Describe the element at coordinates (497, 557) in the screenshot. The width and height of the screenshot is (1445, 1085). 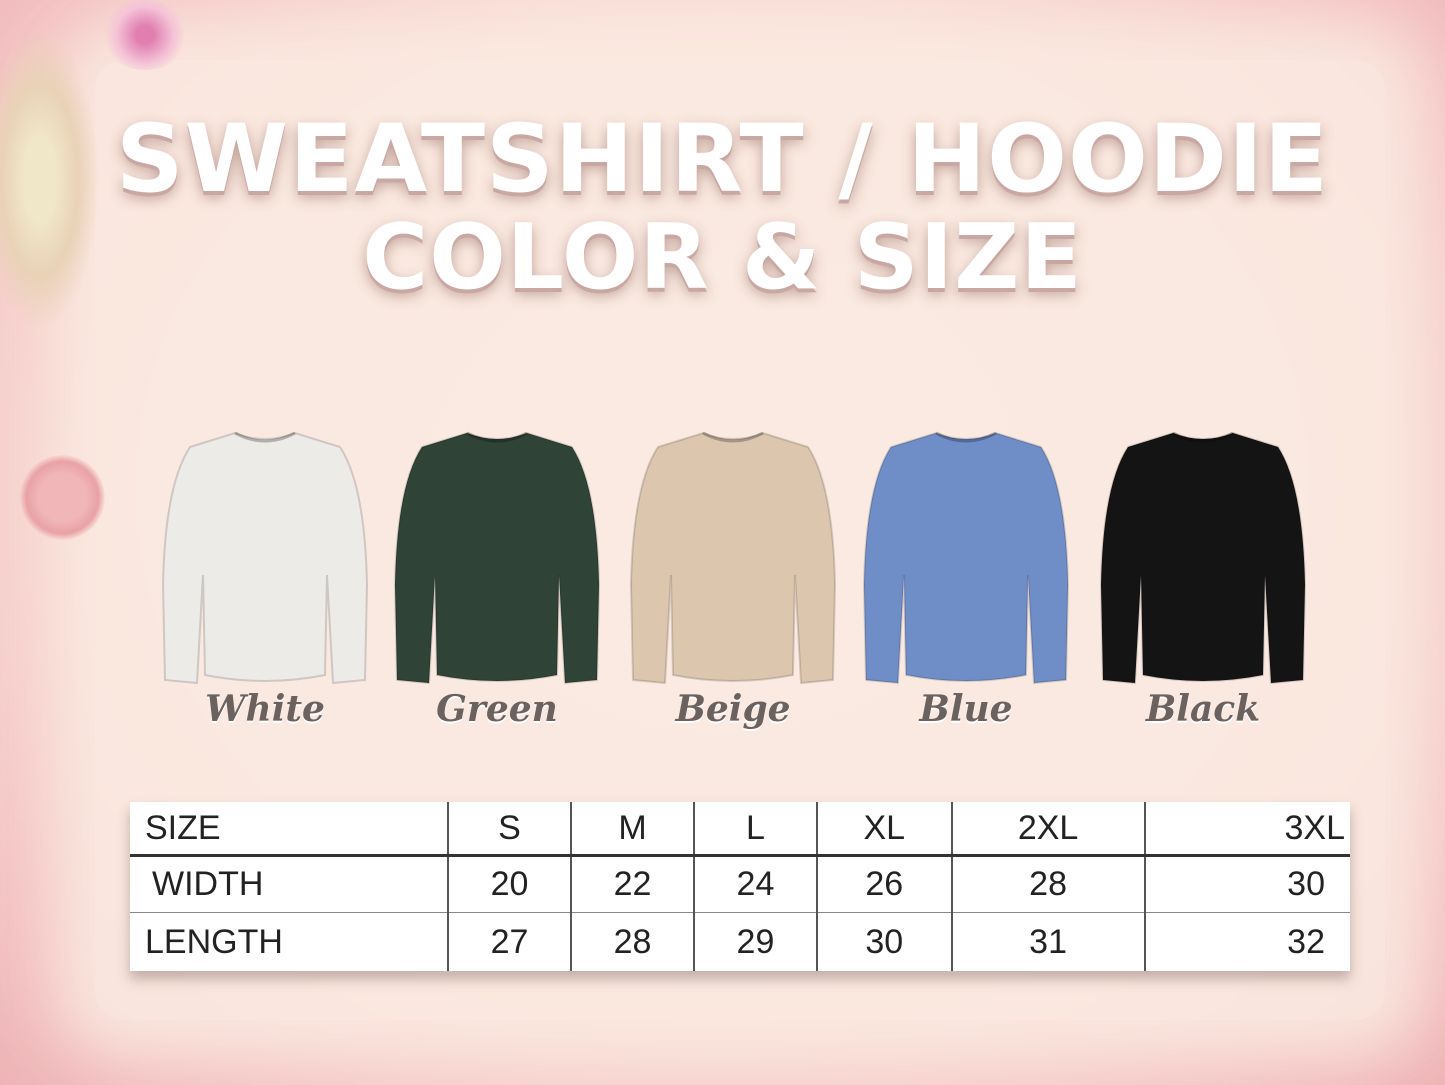
I see `sweatshirt-green` at that location.